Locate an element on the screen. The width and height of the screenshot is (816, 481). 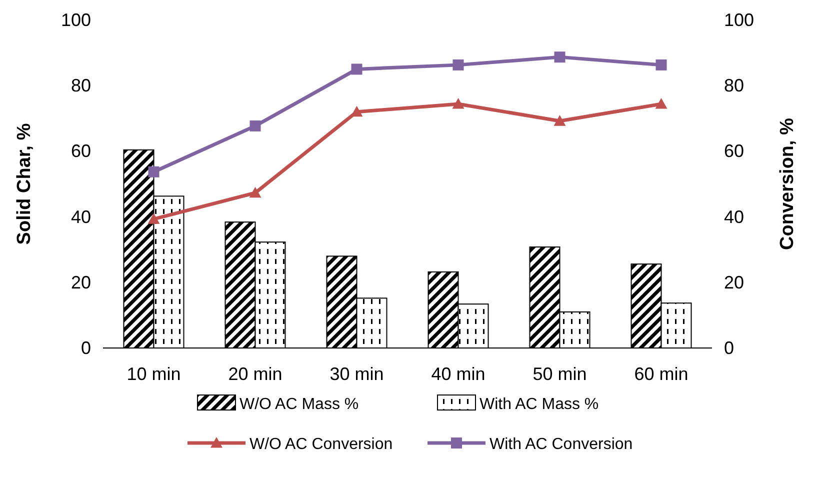
y2-tick-label: 80 is located at coordinates (734, 86).